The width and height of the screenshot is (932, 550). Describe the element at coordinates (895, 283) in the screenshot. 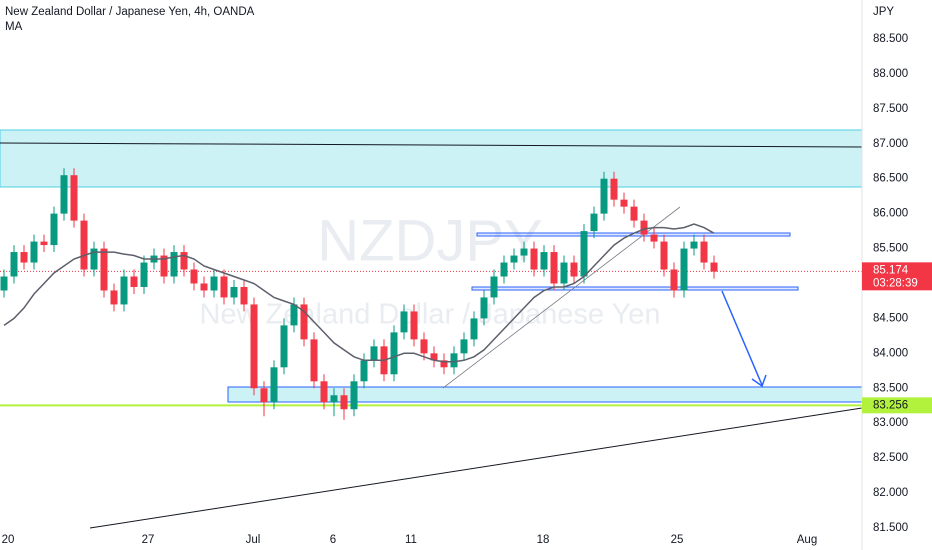

I see `countdown-label: 03:28:39` at that location.